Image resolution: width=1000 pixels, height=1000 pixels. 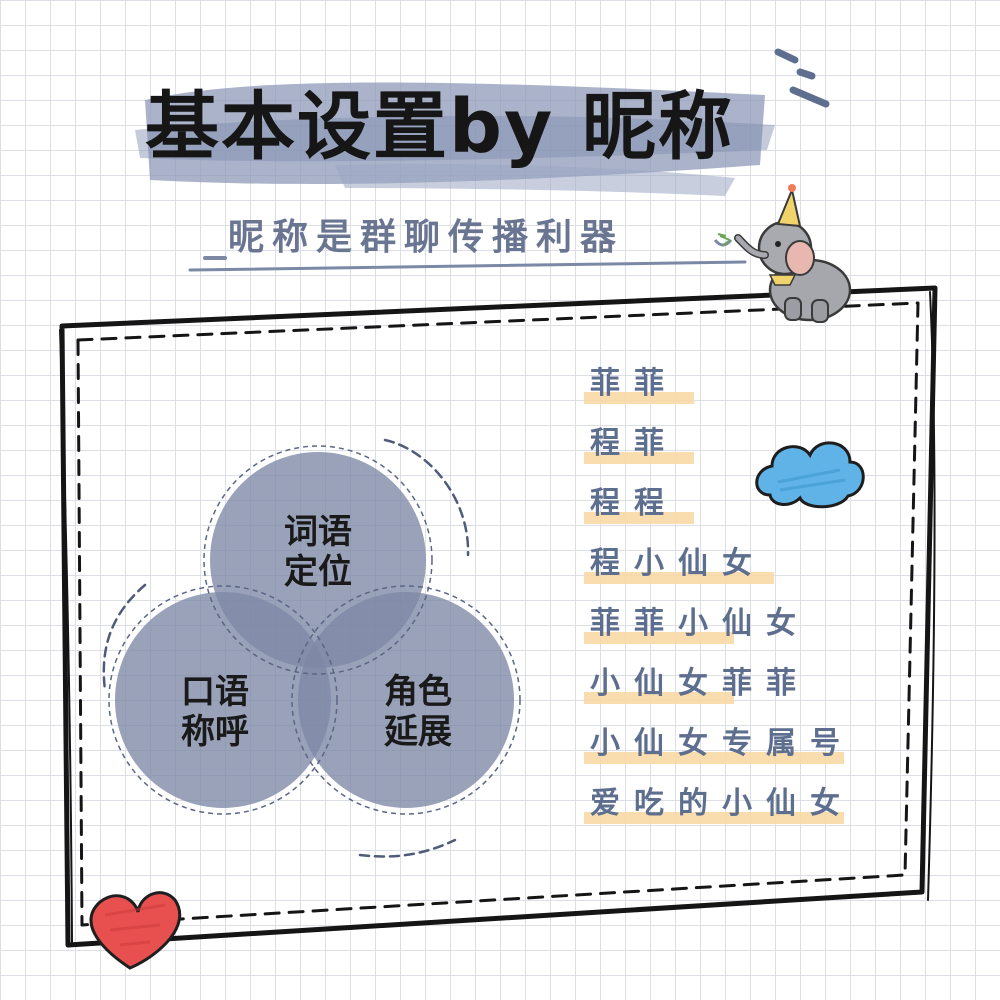 What do you see at coordinates (634, 503) in the screenshot?
I see `nickname-text: 程程` at bounding box center [634, 503].